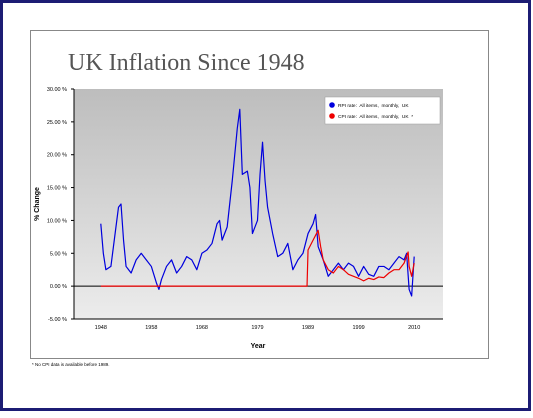 Image resolution: width=533 pixels, height=418 pixels. What do you see at coordinates (373, 106) in the screenshot?
I see `legend-label: RPI rate: All items, monthly, UK` at bounding box center [373, 106].